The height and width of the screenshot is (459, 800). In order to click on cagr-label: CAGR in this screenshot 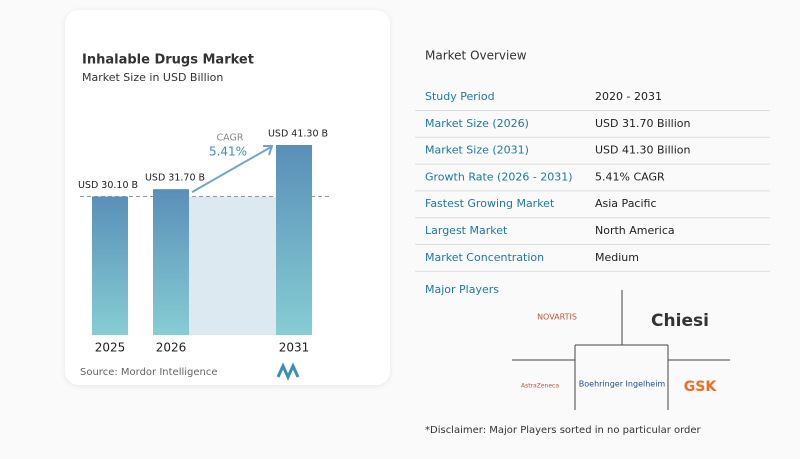, I will do `click(230, 138)`.